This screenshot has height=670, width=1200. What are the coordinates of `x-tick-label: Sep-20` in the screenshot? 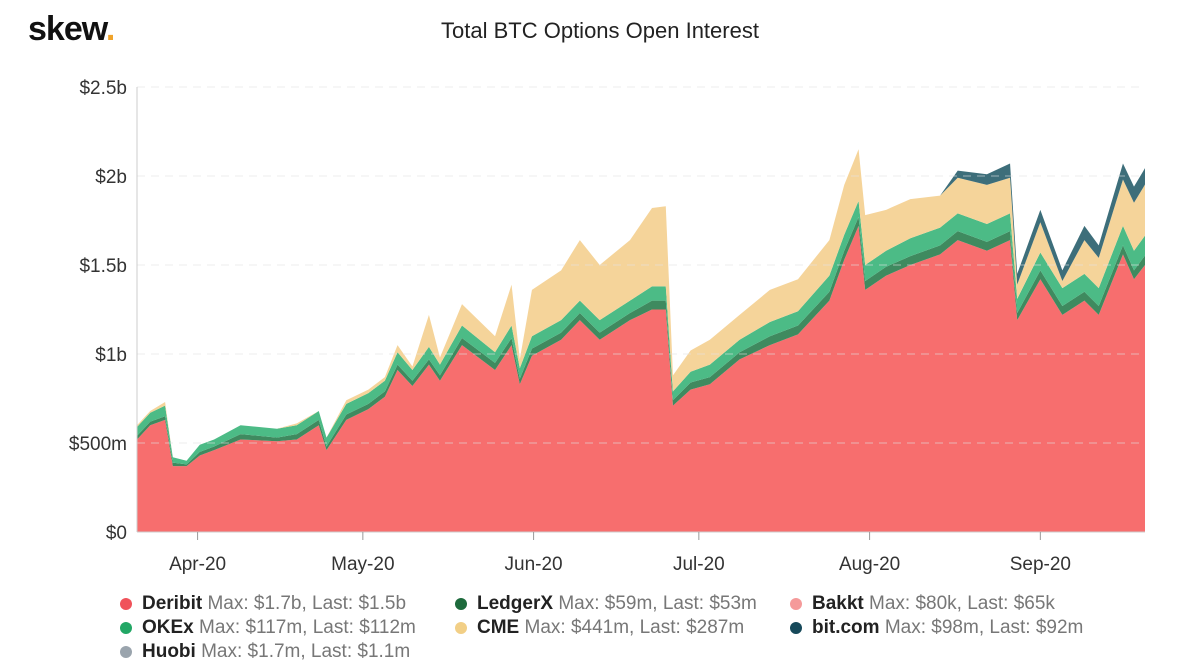 It's located at (1040, 564).